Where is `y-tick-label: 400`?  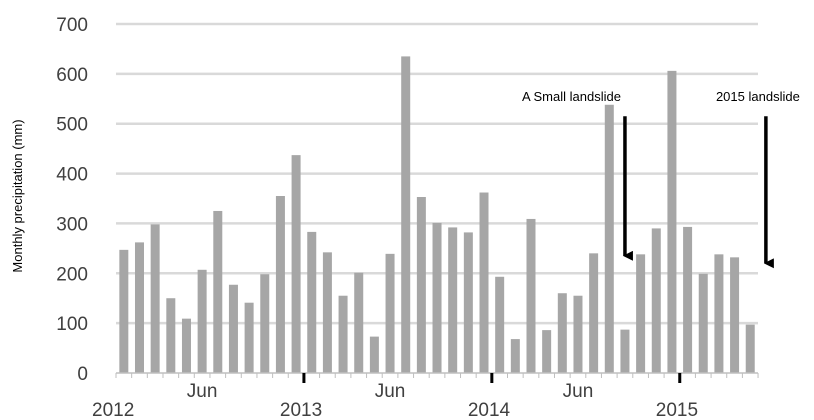 y-tick-label: 400 is located at coordinates (72, 175).